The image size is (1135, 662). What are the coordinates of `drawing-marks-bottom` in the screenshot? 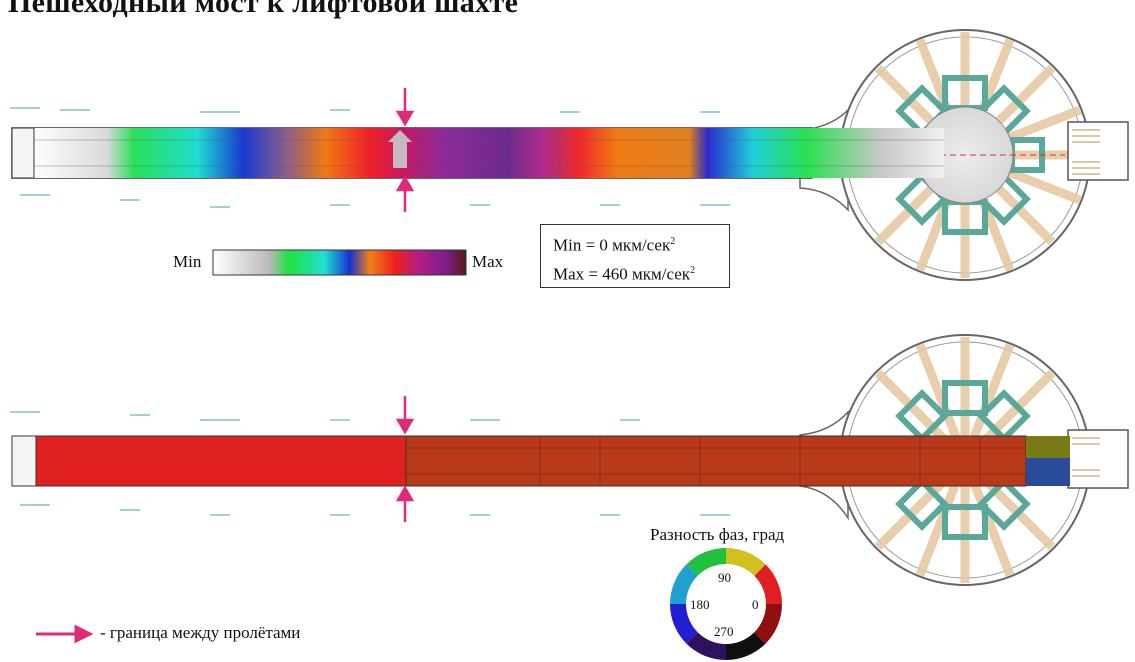 It's located at (370, 463).